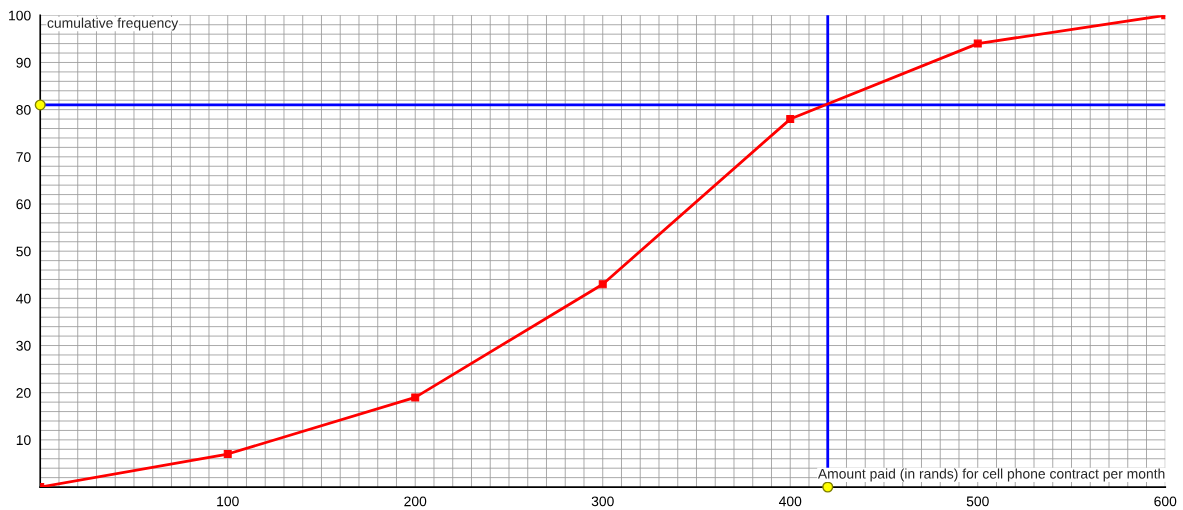 The height and width of the screenshot is (510, 1183). Describe the element at coordinates (23, 251) in the screenshot. I see `y-tick-label: 50` at that location.